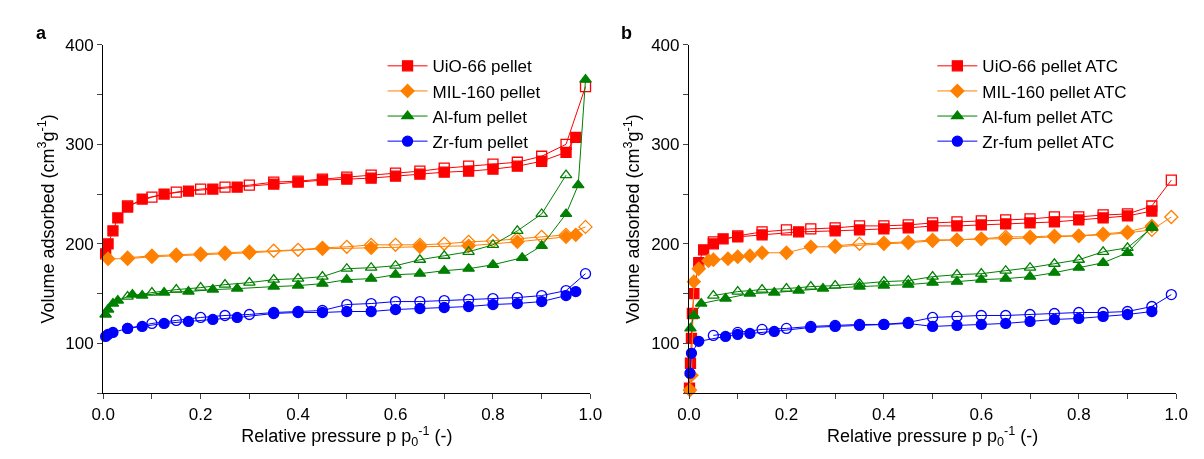 The height and width of the screenshot is (459, 1204). What do you see at coordinates (1054, 92) in the screenshot?
I see `legend-label: MIL-160 pellet ATC` at bounding box center [1054, 92].